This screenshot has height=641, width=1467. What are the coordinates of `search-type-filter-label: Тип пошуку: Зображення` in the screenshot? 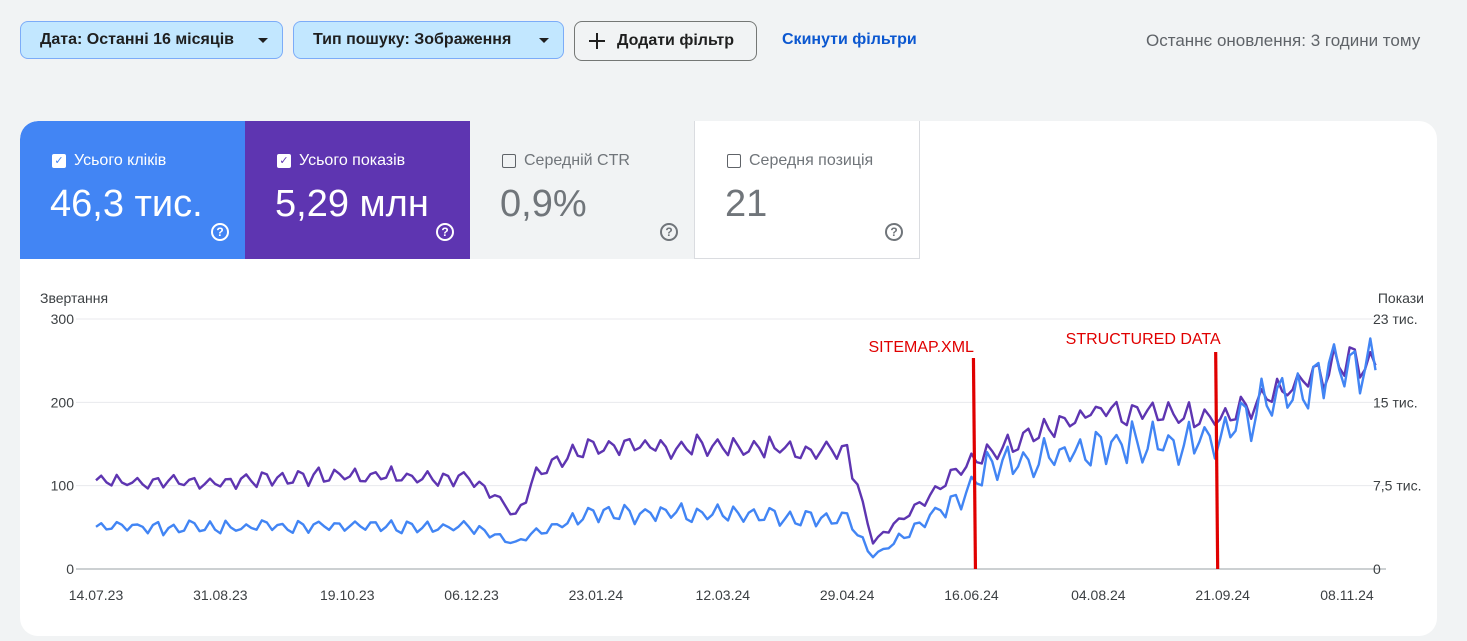 It's located at (412, 39).